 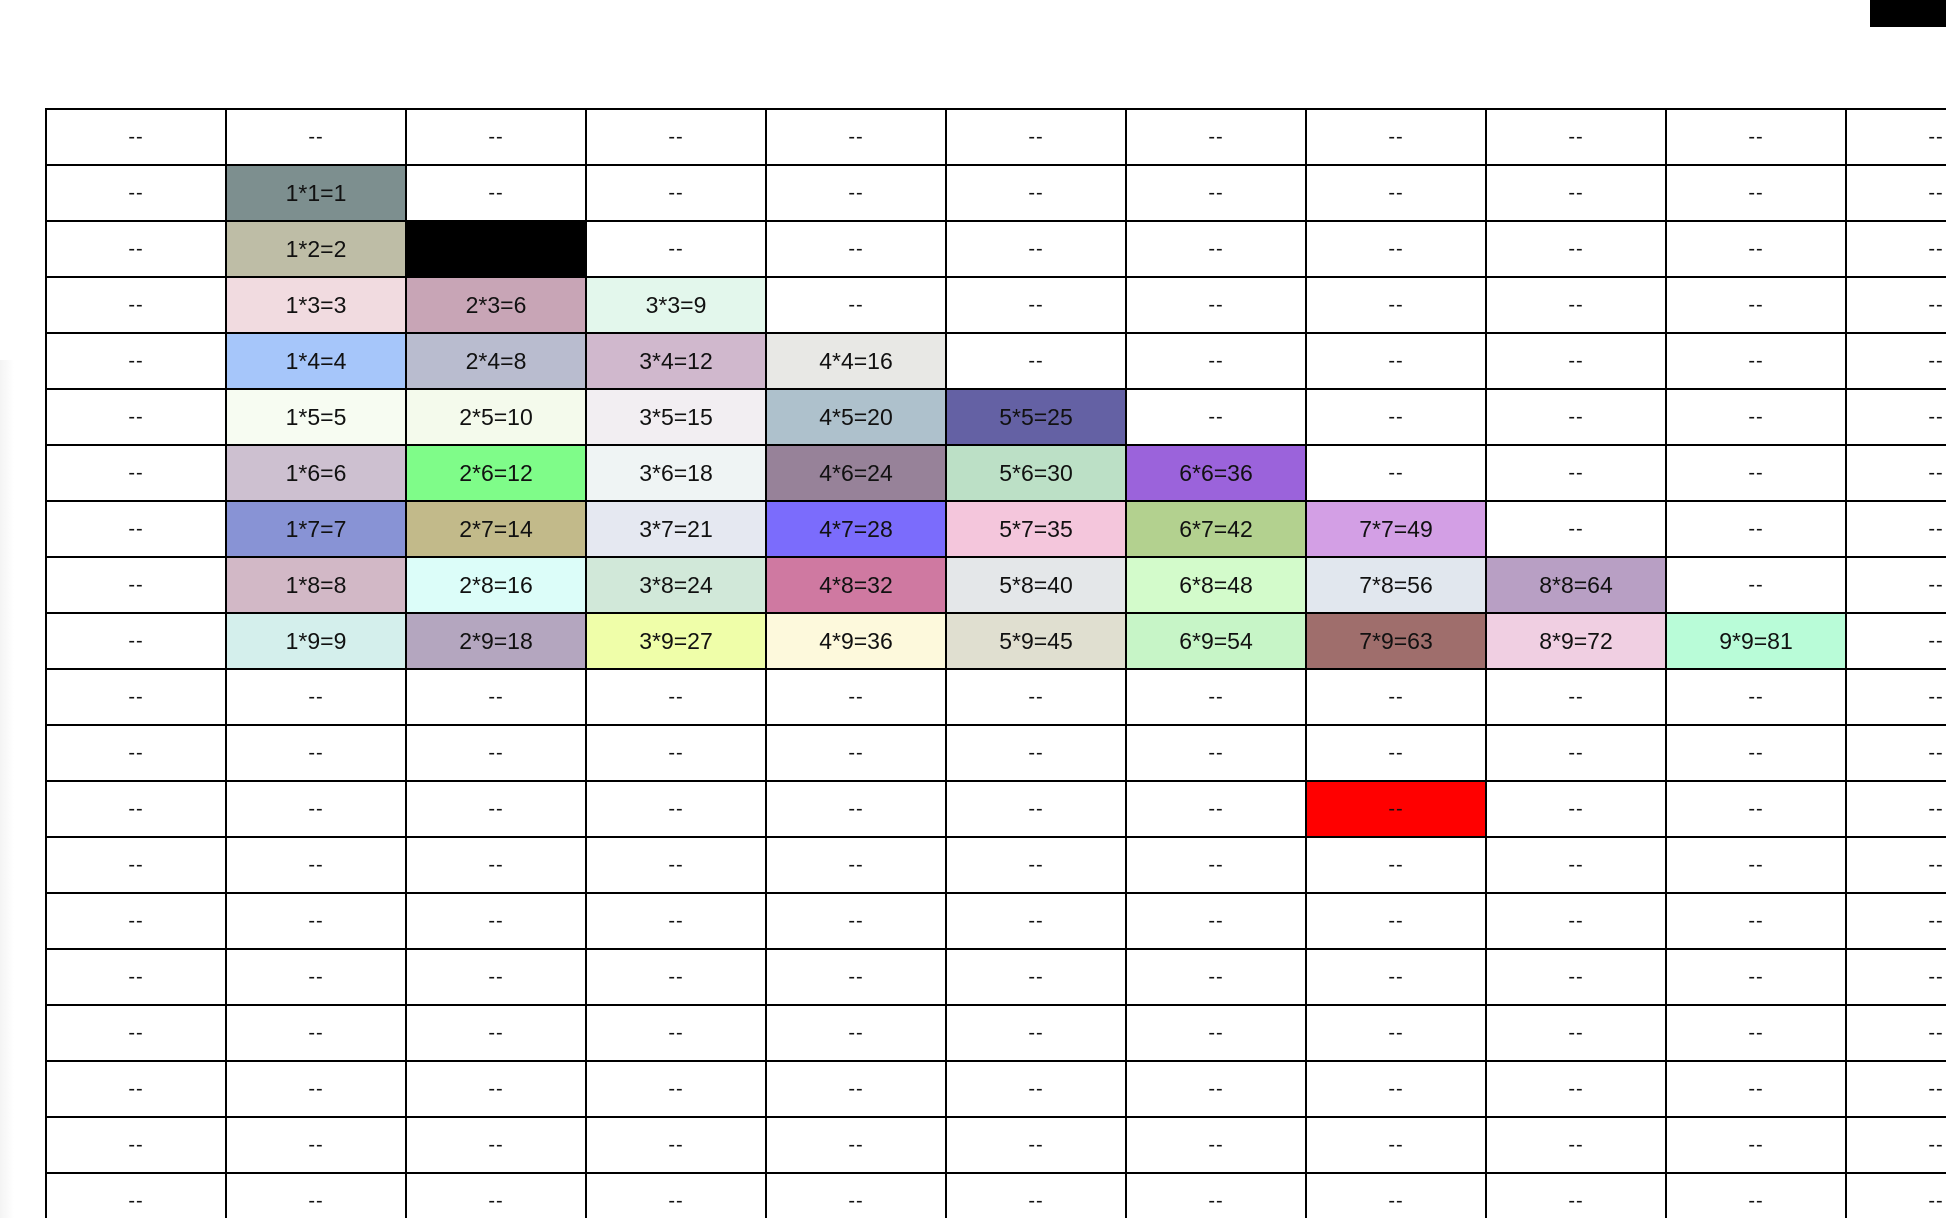 What do you see at coordinates (317, 194) in the screenshot?
I see `table-cell: 1*1=1` at bounding box center [317, 194].